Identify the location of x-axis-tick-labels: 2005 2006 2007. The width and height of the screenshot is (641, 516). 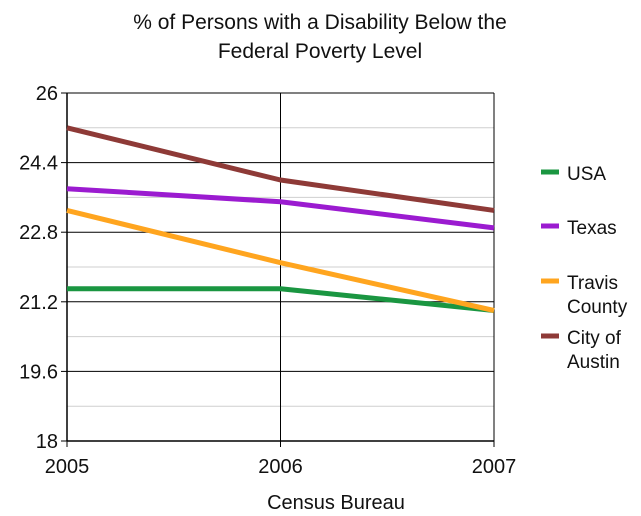
(281, 467).